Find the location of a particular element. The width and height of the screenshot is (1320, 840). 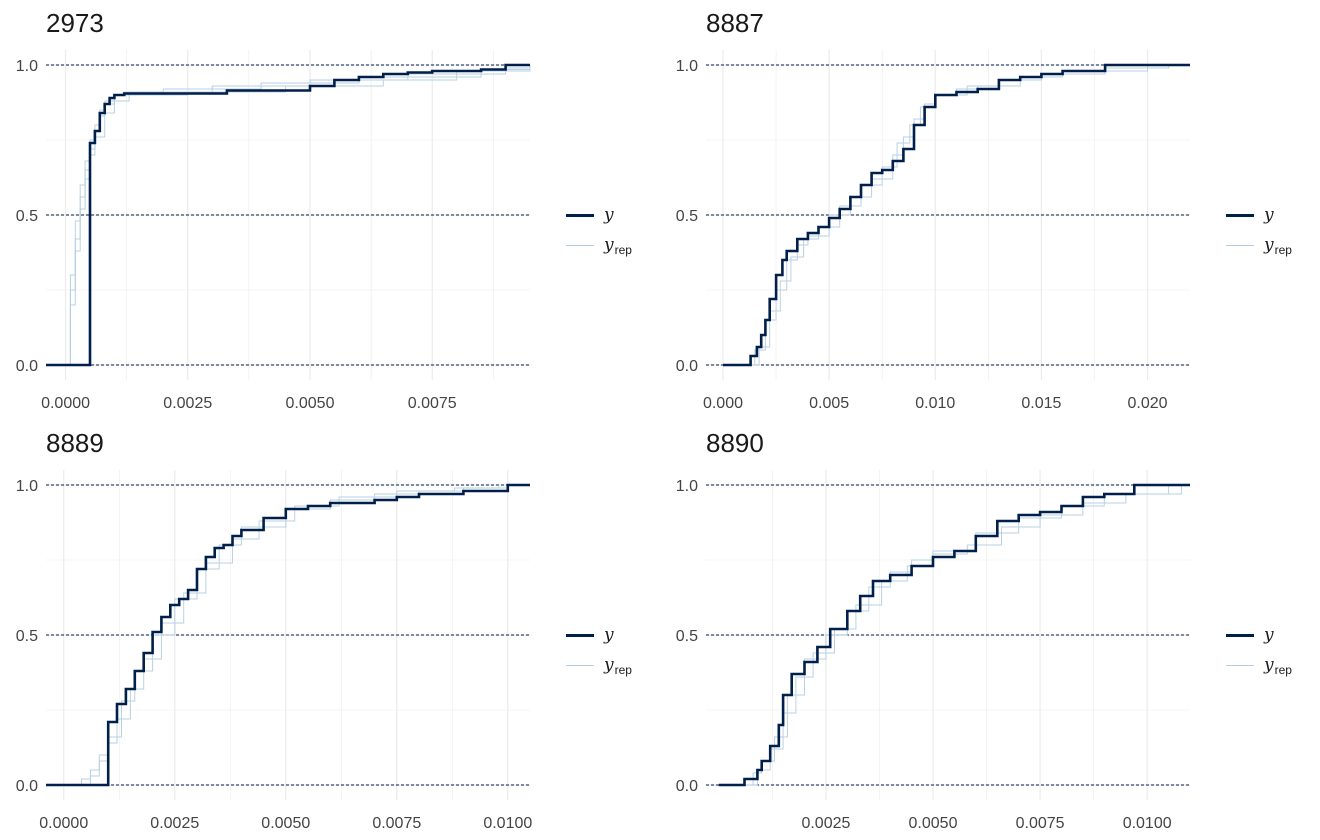

x-tick-label: 0.000 is located at coordinates (723, 403).